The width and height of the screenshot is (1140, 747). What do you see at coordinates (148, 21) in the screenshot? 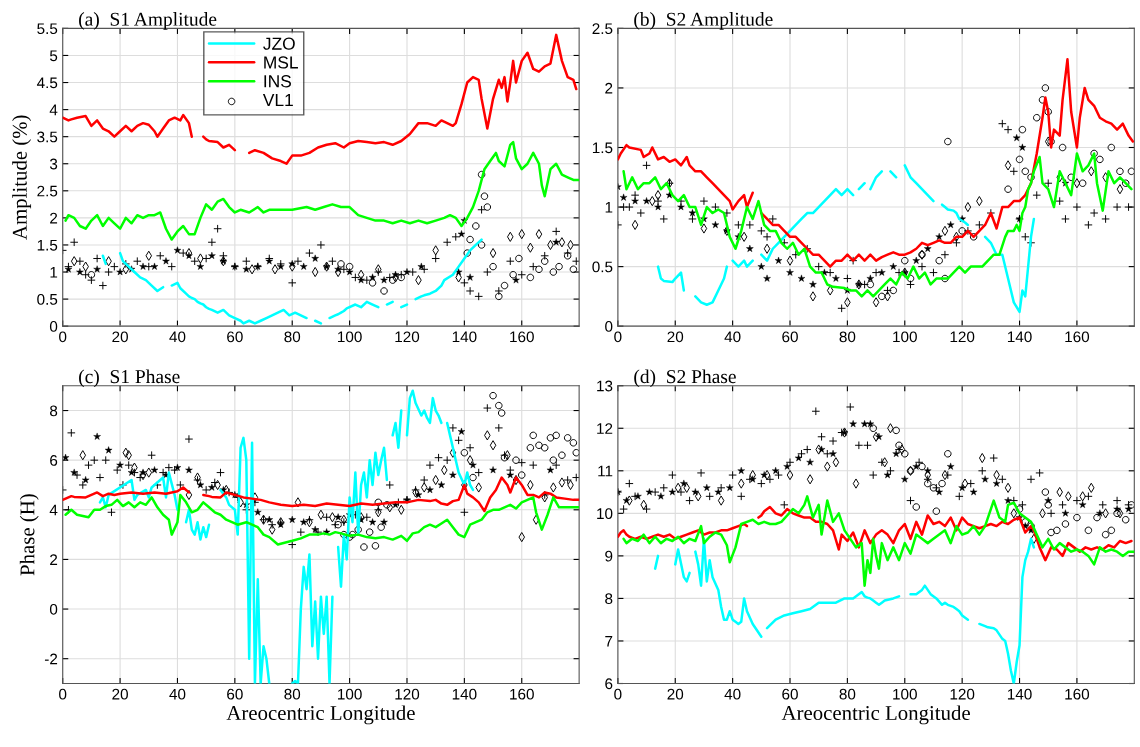
I see `chart-title: (a) S1 Amplitude` at bounding box center [148, 21].